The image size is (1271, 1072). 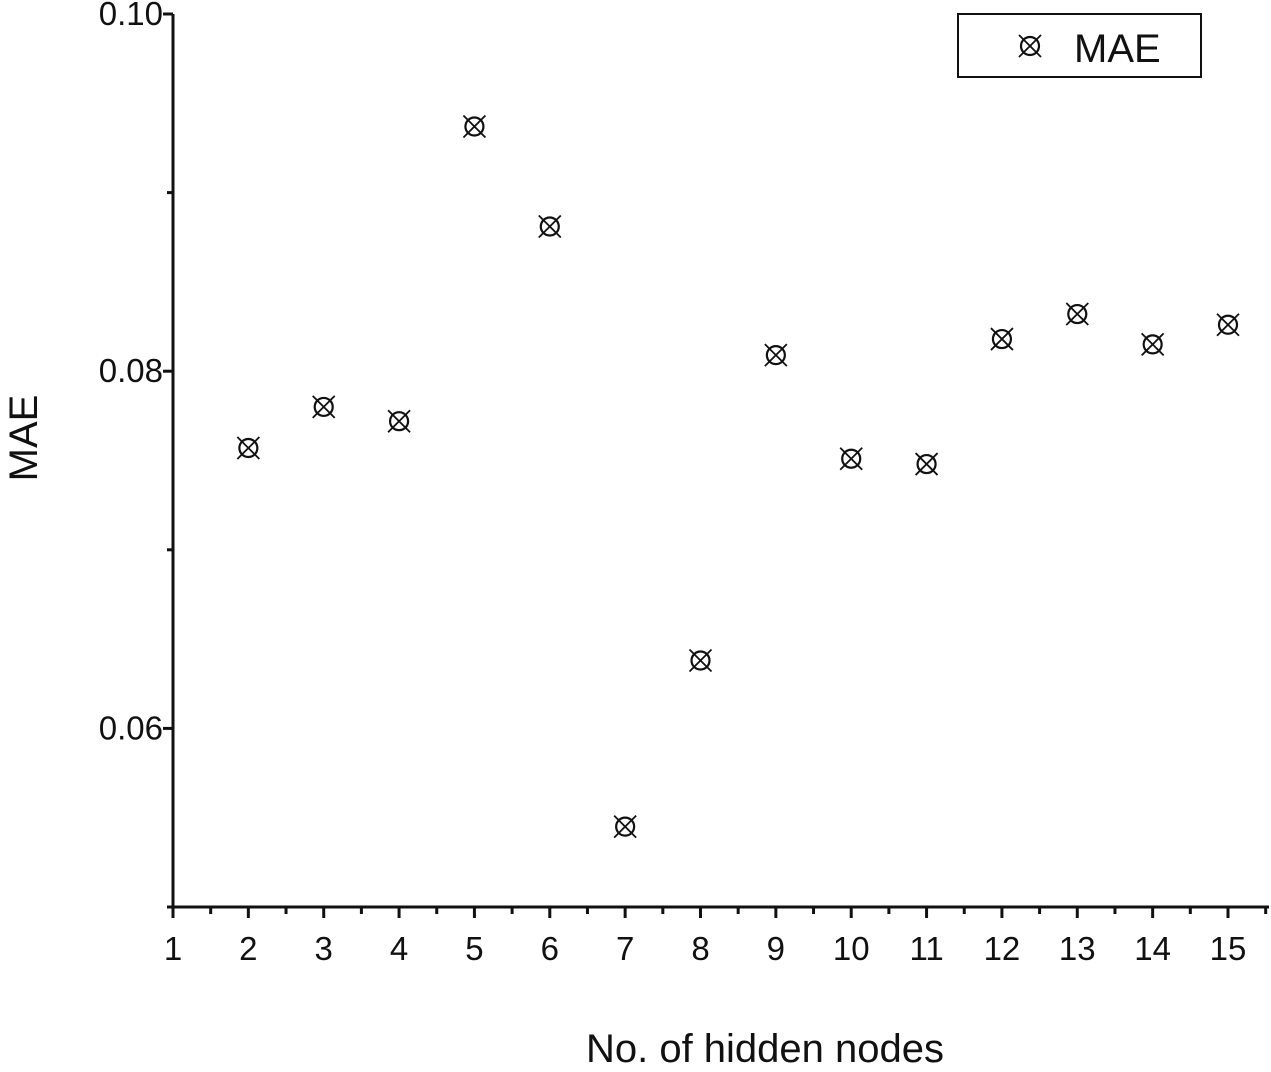 What do you see at coordinates (550, 948) in the screenshot?
I see `x-tick-label: 6` at bounding box center [550, 948].